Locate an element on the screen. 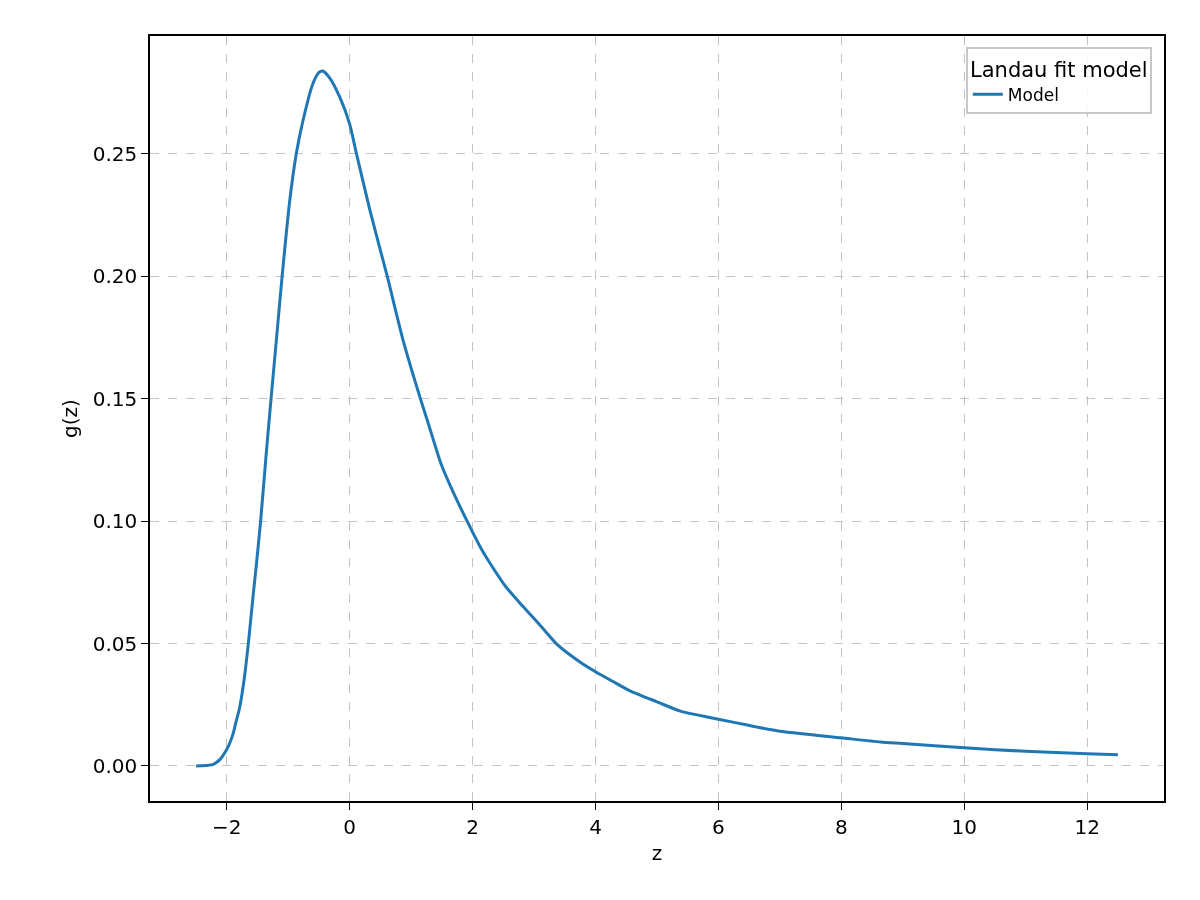 The height and width of the screenshot is (900, 1200). x-tick-label: 2 is located at coordinates (473, 826).